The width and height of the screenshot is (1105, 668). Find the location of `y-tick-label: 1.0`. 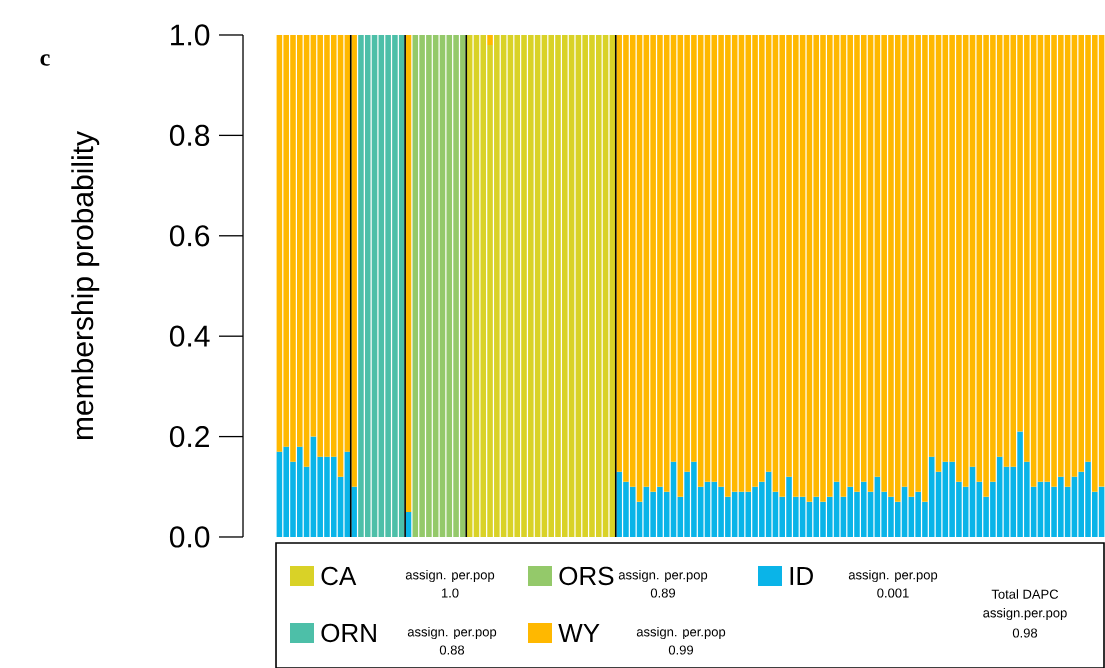

y-tick-label: 1.0 is located at coordinates (190, 35).